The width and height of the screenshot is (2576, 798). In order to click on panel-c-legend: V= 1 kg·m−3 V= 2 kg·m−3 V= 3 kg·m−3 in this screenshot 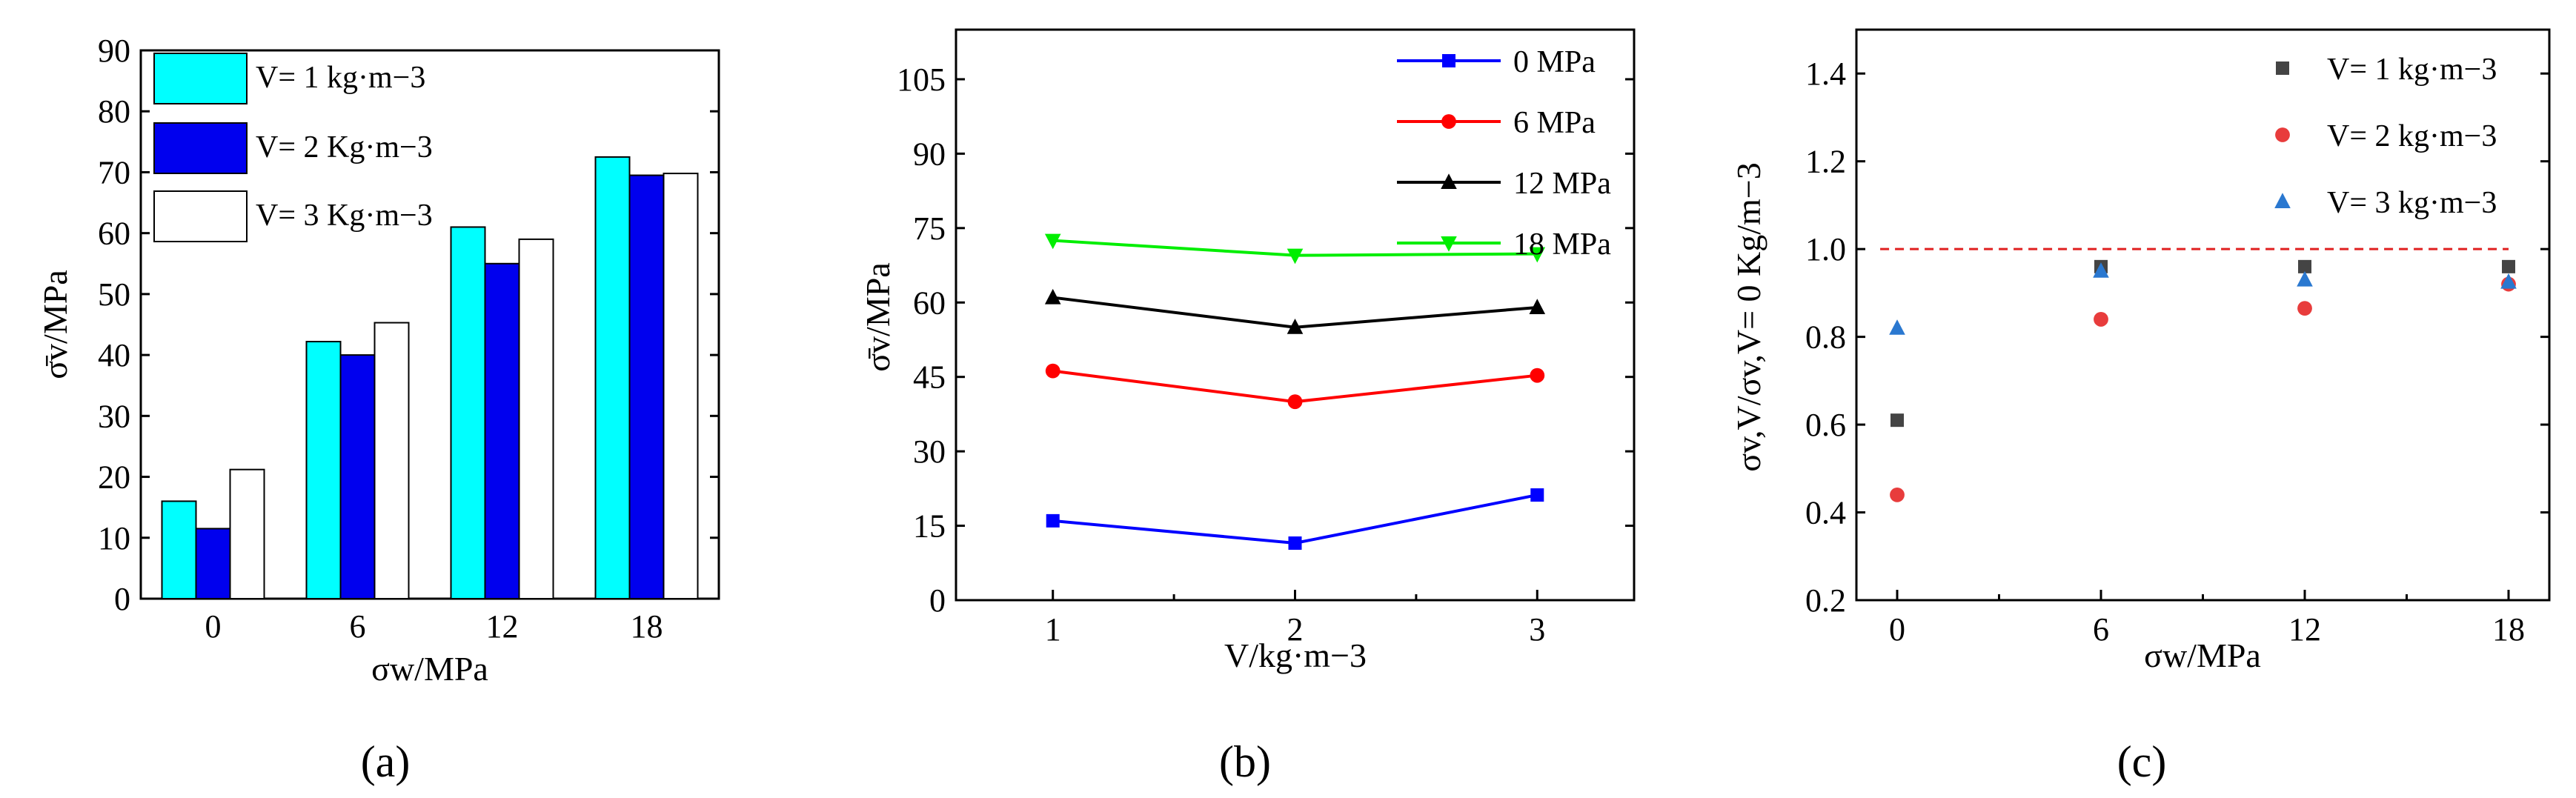, I will do `click(2385, 137)`.